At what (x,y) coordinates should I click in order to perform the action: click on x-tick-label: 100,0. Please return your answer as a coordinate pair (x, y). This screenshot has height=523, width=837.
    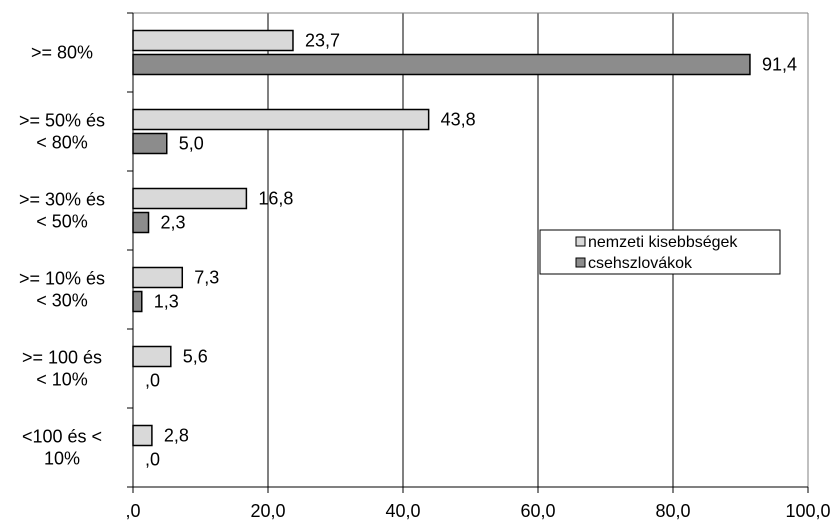
    Looking at the image, I should click on (807, 511).